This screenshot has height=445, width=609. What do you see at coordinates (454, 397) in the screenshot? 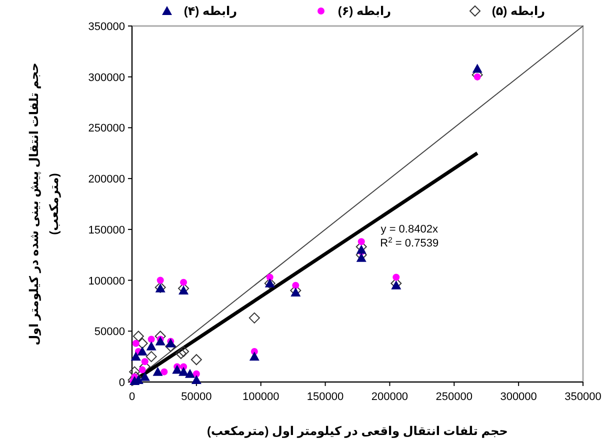
I see `x-tick-label: 250000` at bounding box center [454, 397].